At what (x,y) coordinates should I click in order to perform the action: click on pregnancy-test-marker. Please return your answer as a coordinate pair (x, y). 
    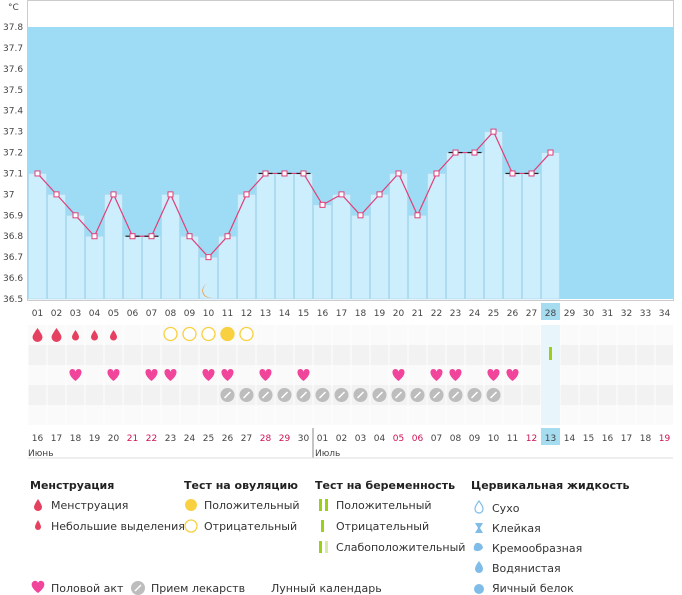
    Looking at the image, I should click on (550, 353).